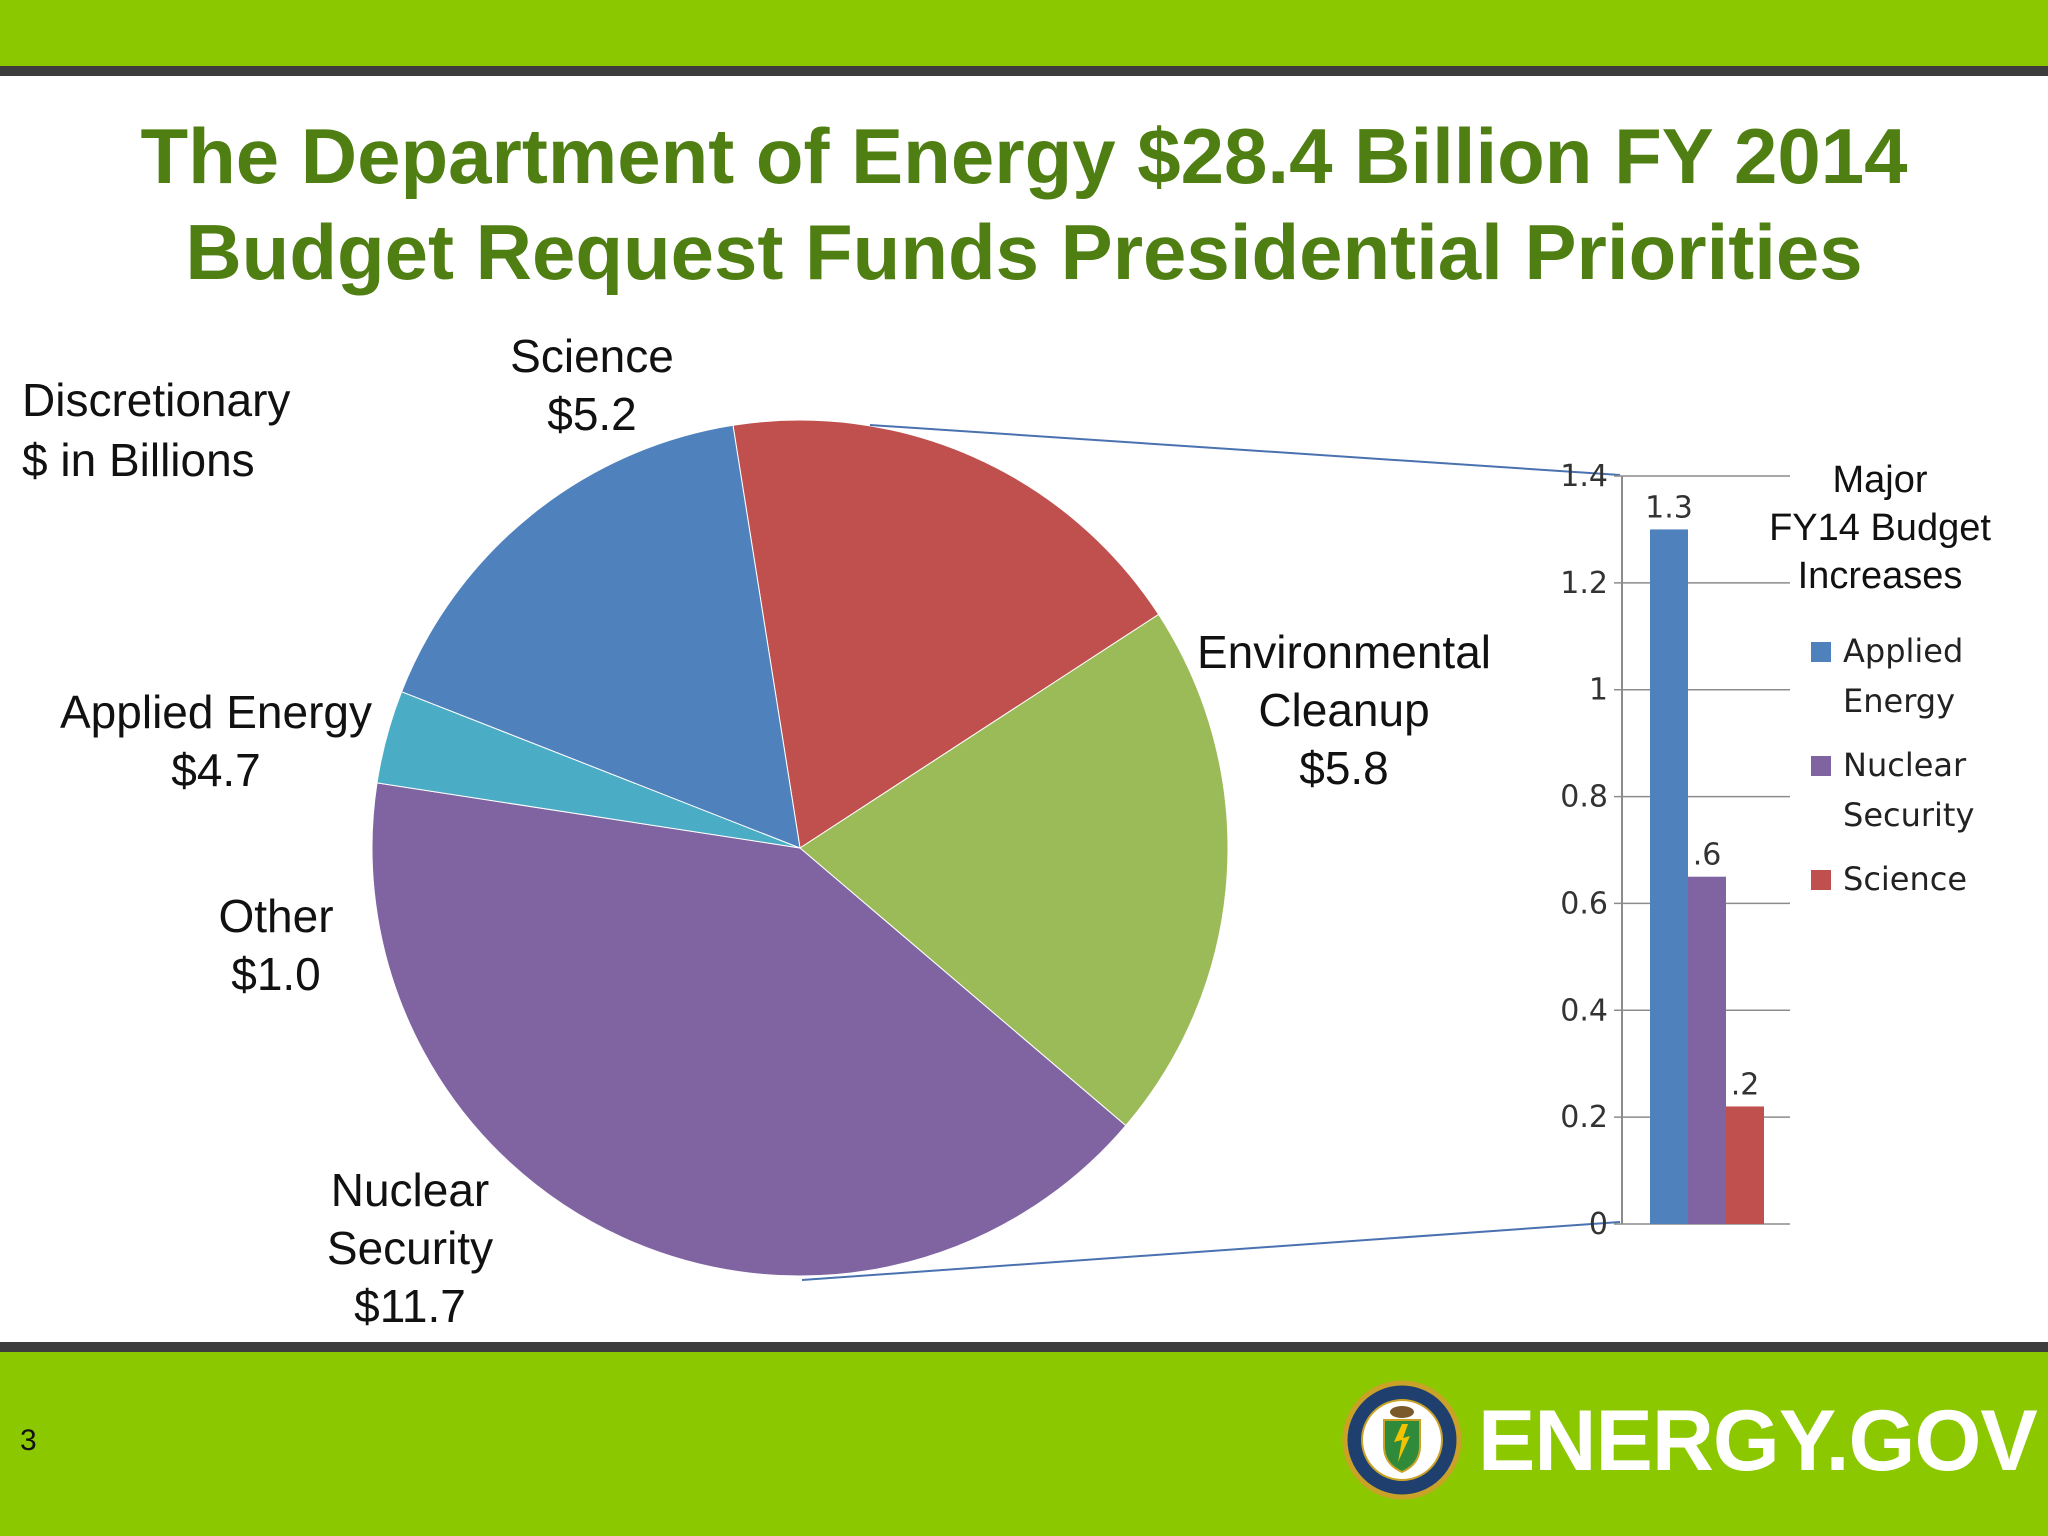 This screenshot has width=2048, height=1536. I want to click on bar-applied-energy, so click(1669, 876).